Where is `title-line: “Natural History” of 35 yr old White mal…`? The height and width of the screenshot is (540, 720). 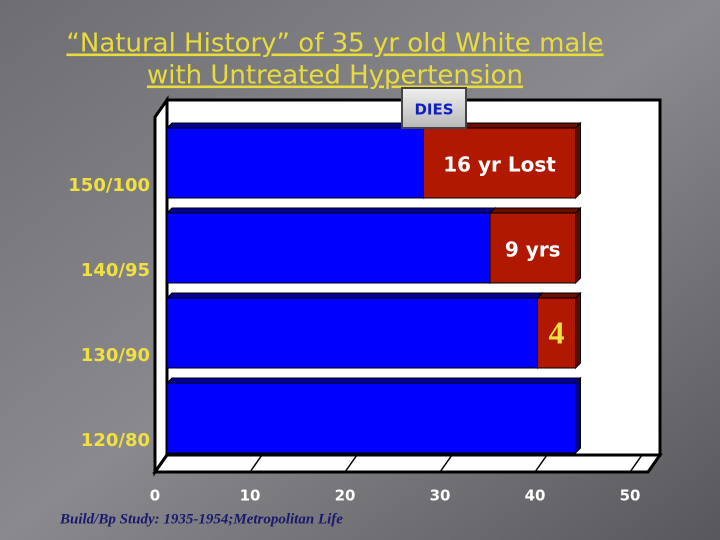
title-line: “Natural History” of 35 yr old White mal… is located at coordinates (334, 44).